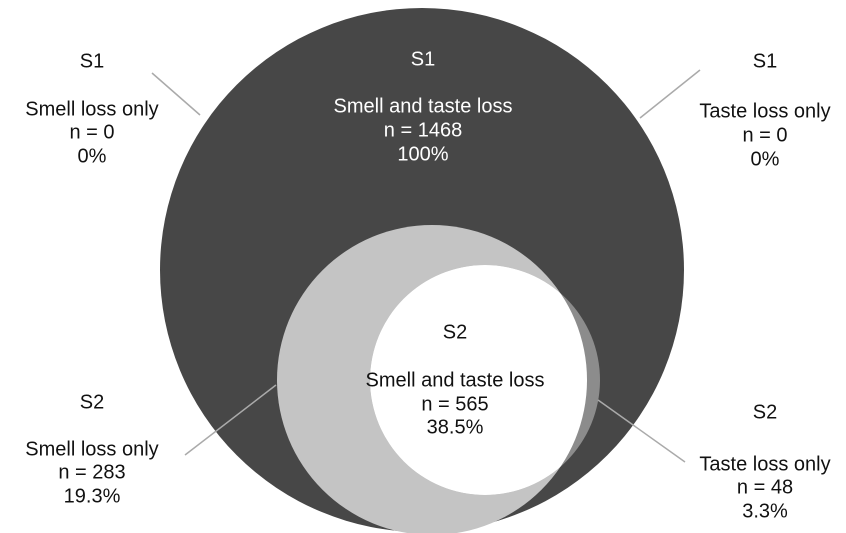  What do you see at coordinates (765, 487) in the screenshot?
I see `region-n: n = 48` at bounding box center [765, 487].